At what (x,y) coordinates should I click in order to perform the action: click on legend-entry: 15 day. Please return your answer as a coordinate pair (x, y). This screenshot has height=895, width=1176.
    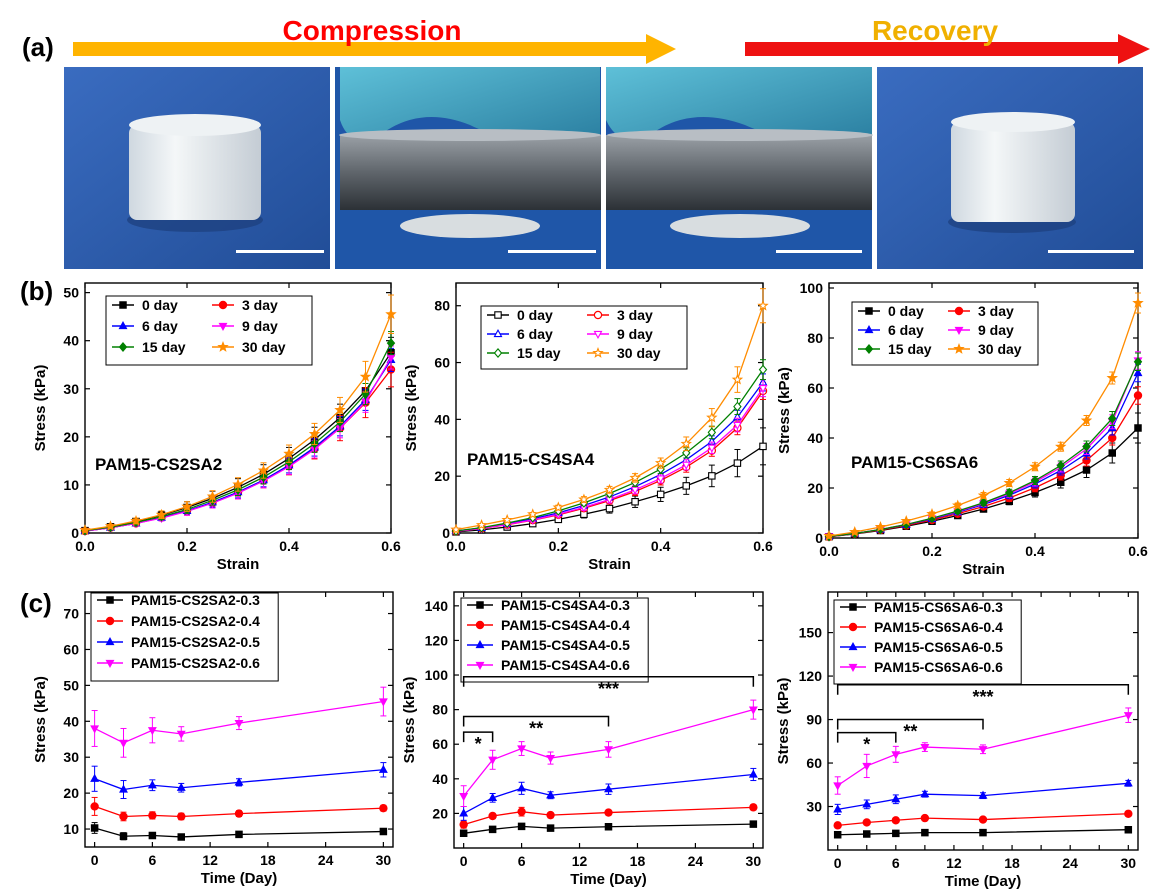
    Looking at the image, I should click on (895, 349).